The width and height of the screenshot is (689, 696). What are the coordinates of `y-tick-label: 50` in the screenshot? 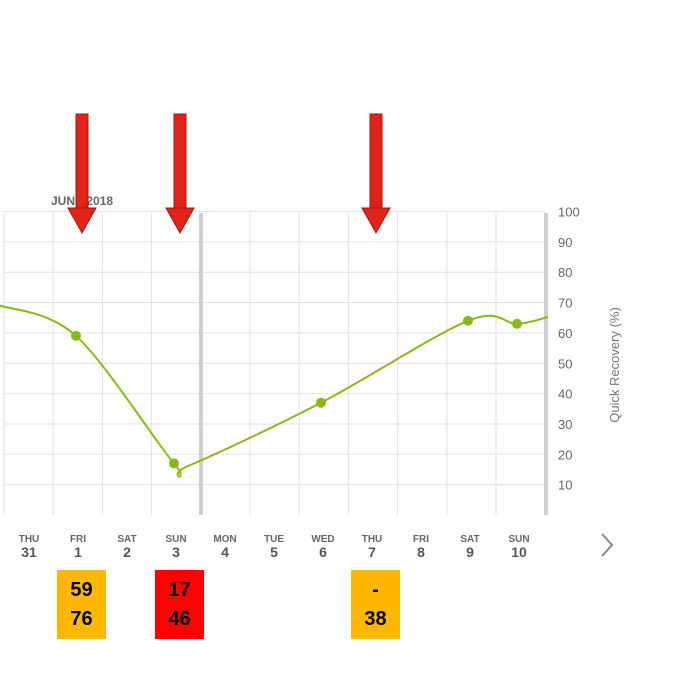 It's located at (565, 363).